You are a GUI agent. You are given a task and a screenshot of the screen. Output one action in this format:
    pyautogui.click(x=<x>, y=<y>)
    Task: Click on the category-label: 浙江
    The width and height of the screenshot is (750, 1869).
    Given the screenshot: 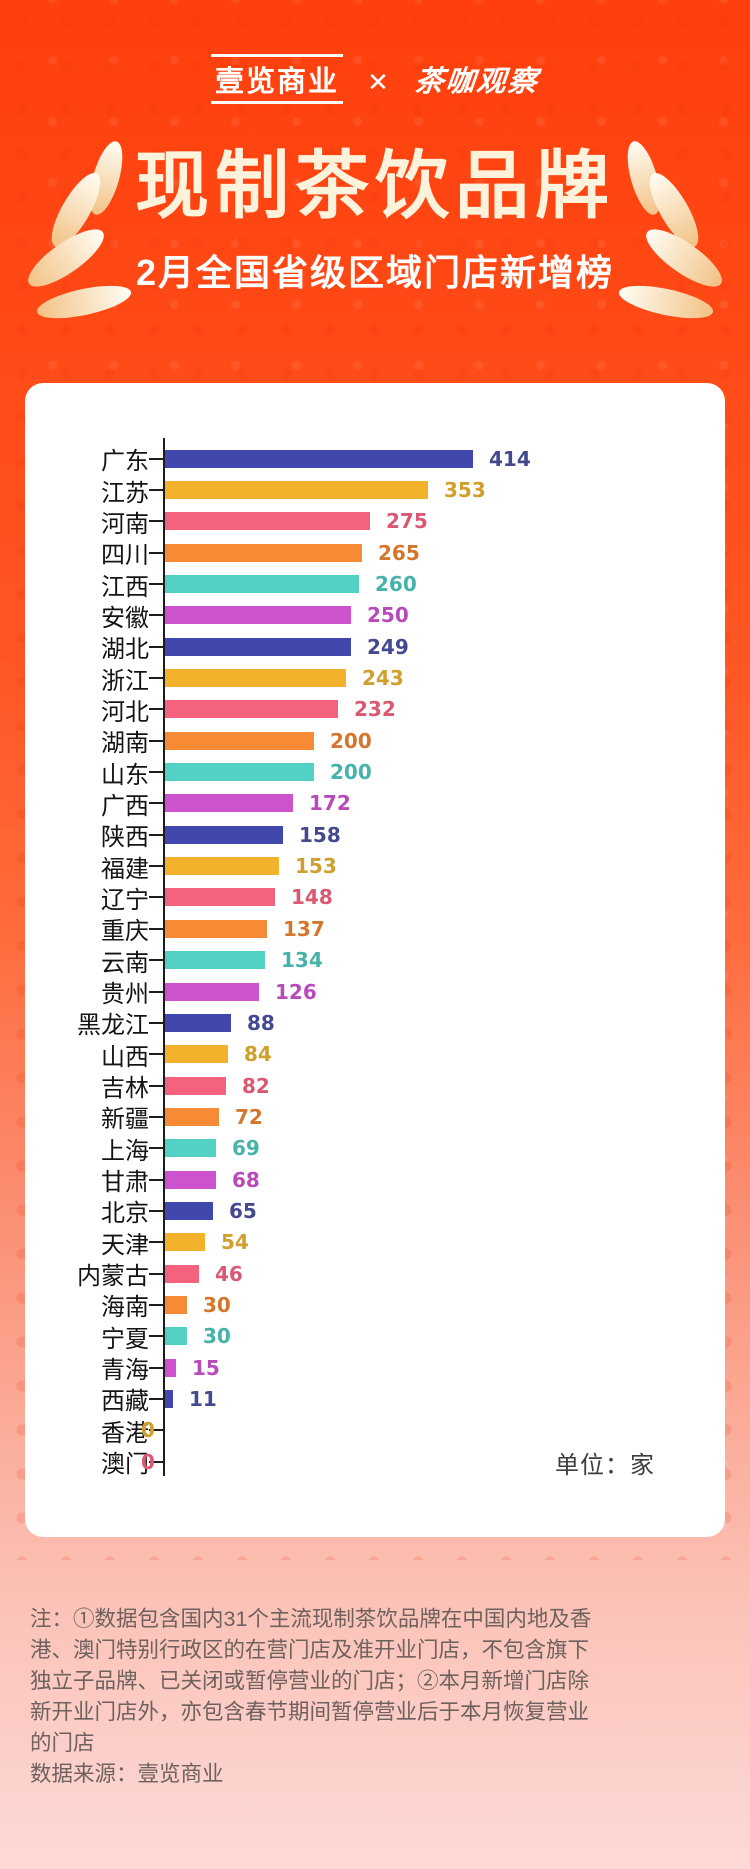 What is the action you would take?
    pyautogui.click(x=125, y=681)
    